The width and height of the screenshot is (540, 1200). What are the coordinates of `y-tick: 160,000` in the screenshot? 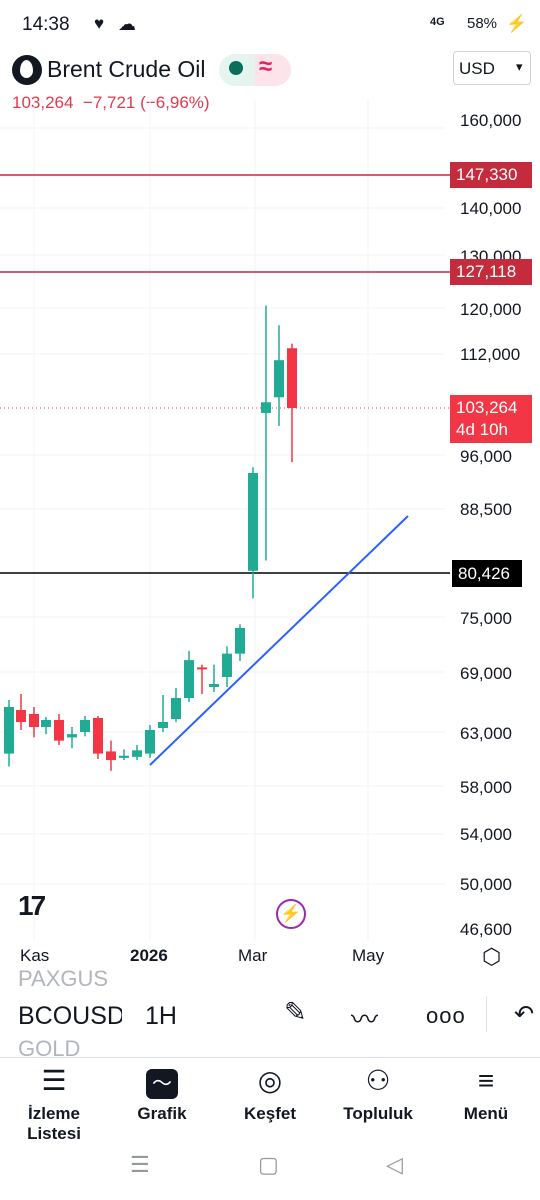 It's located at (491, 120).